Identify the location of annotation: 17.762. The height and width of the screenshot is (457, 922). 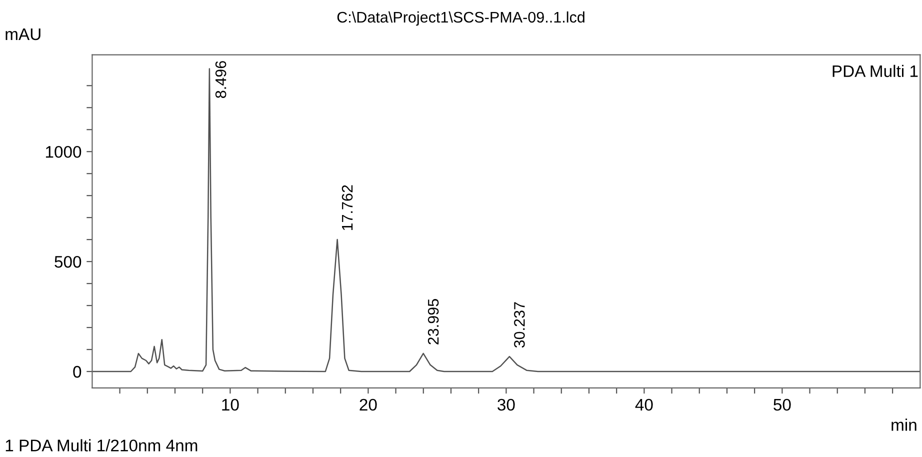
(347, 207).